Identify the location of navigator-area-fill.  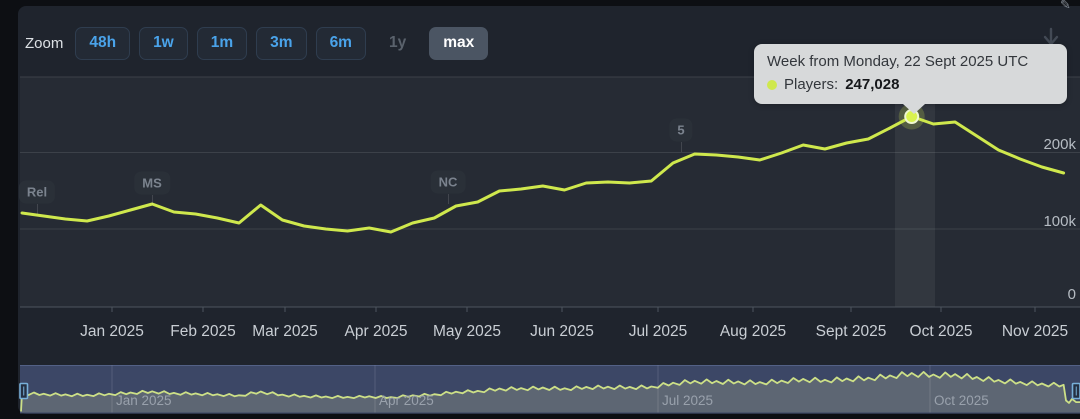
(550, 392).